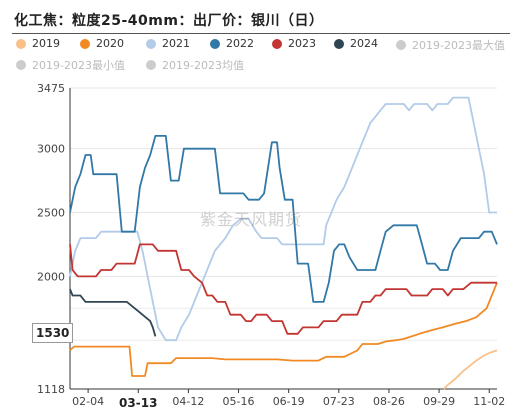  I want to click on legend-item-max: 2019-2023最大值, so click(450, 45).